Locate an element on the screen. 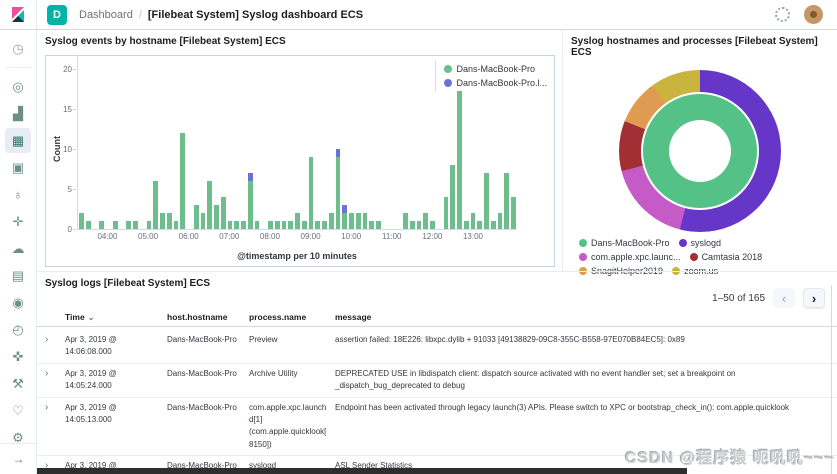 The height and width of the screenshot is (474, 837). kibana-logo is located at coordinates (18, 14).